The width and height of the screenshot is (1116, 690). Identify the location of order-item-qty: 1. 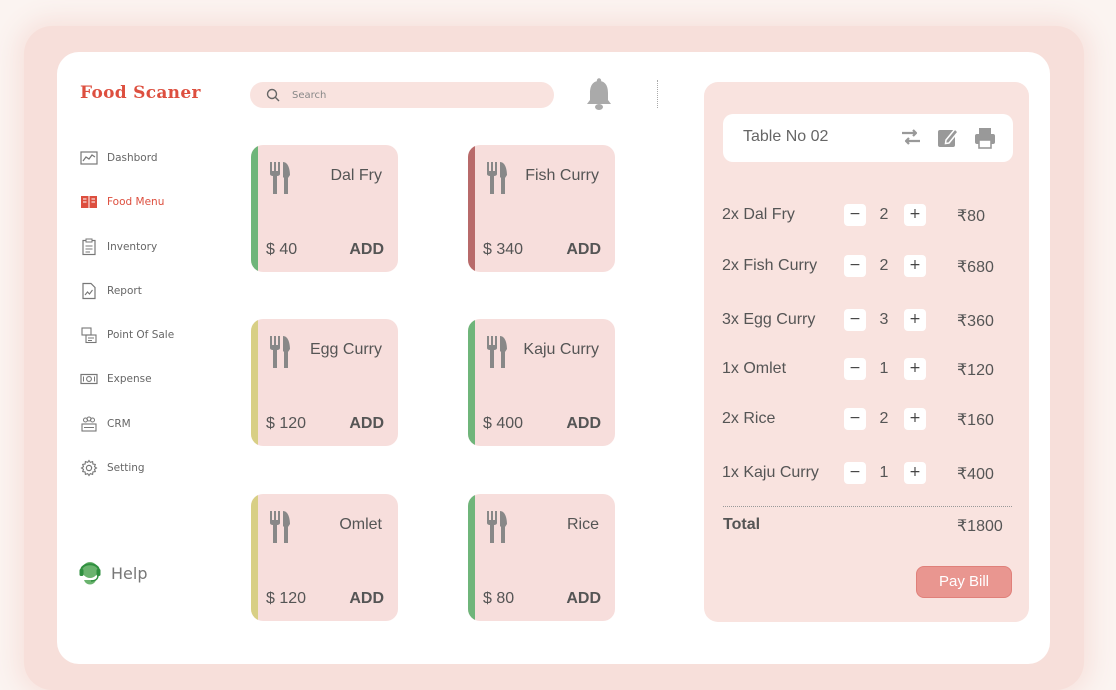
(884, 368).